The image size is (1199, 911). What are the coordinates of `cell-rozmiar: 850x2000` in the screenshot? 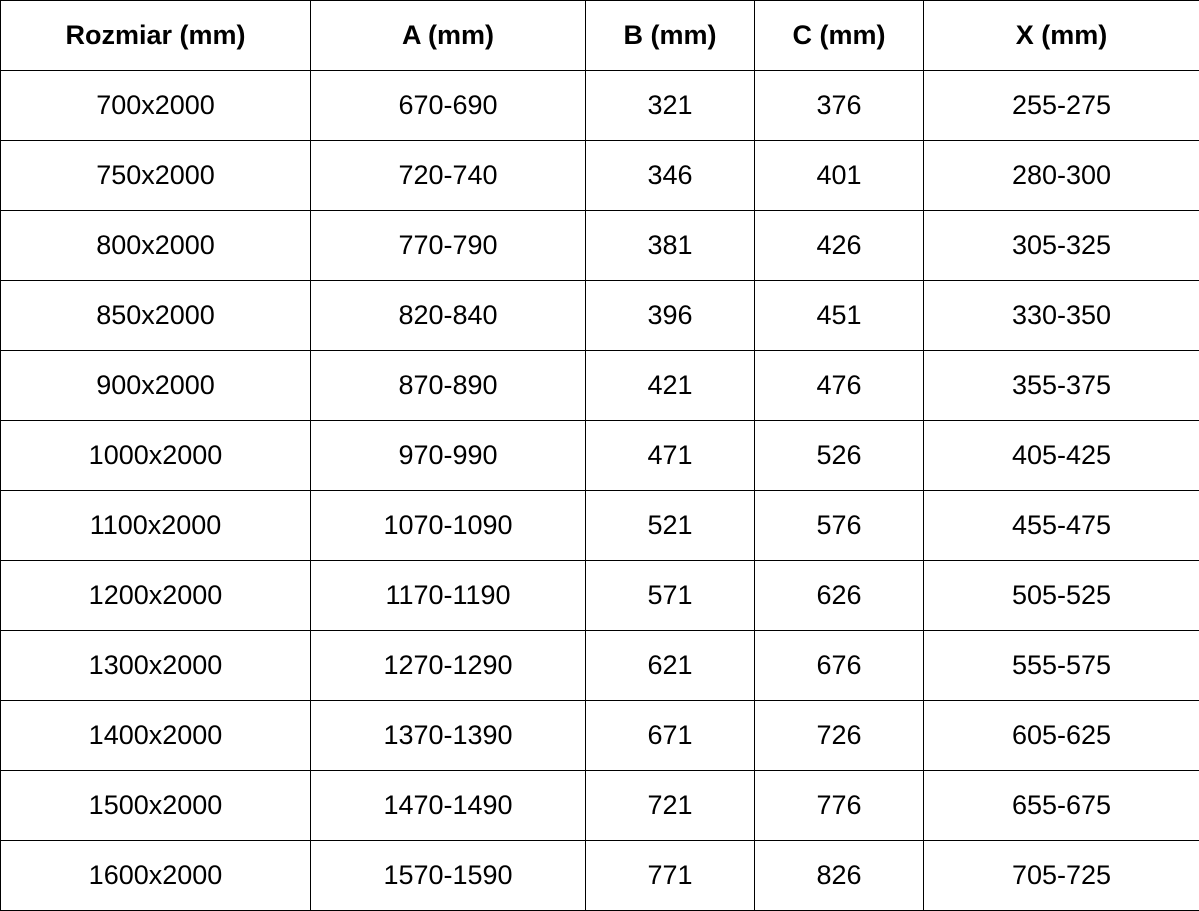 It's located at (155, 315).